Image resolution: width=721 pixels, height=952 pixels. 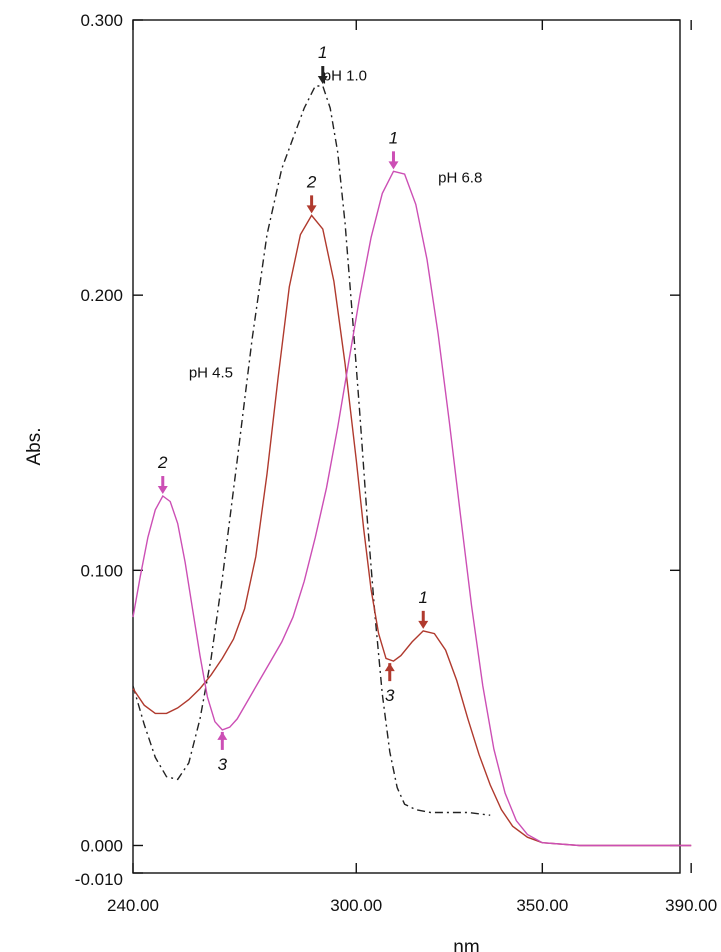 I want to click on series-label: pH 1.0, so click(x=345, y=76).